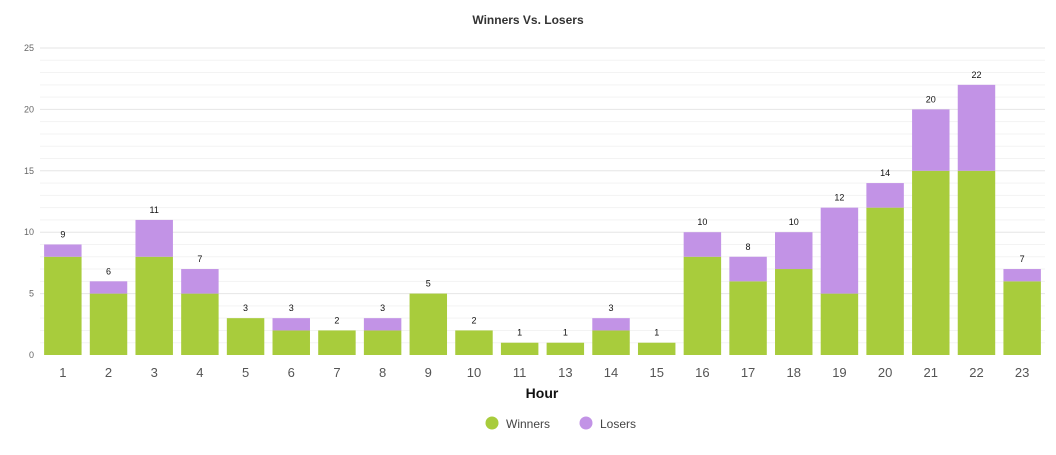  What do you see at coordinates (29, 201) in the screenshot?
I see `y-axis: 0 5 10 15 20 25` at bounding box center [29, 201].